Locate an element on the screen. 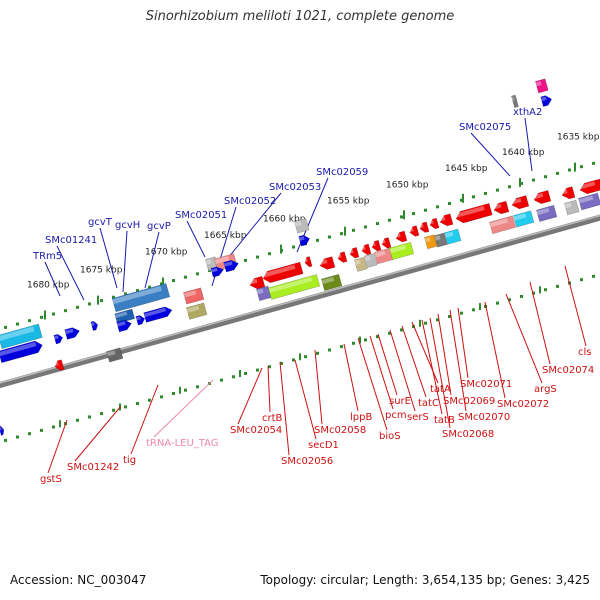 Image resolution: width=600 pixels, height=600 pixels. gene-label: SMc02054 is located at coordinates (256, 430).